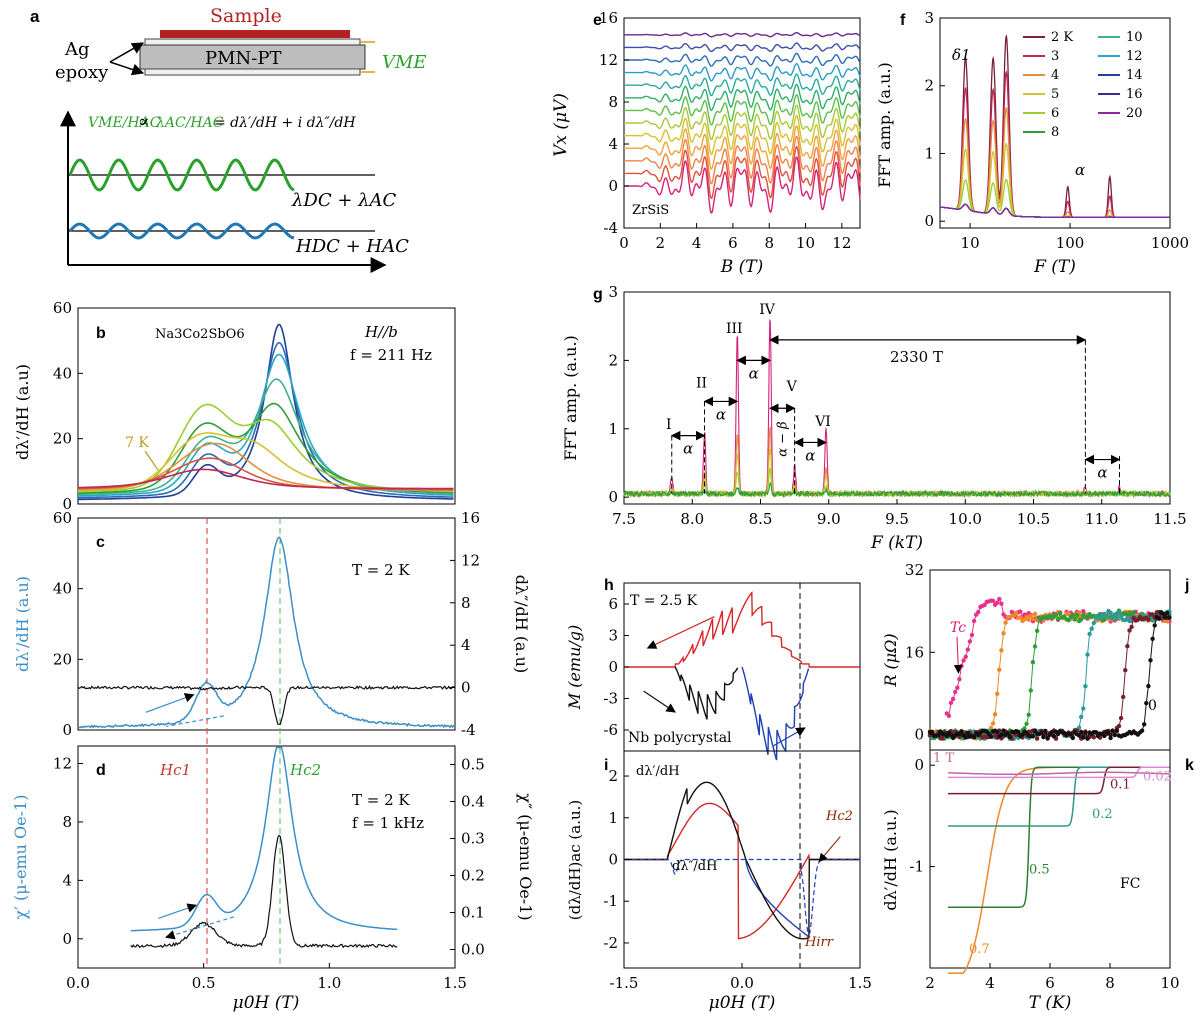  What do you see at coordinates (62, 308) in the screenshot?
I see `b-ytick-60-label: 60` at bounding box center [62, 308].